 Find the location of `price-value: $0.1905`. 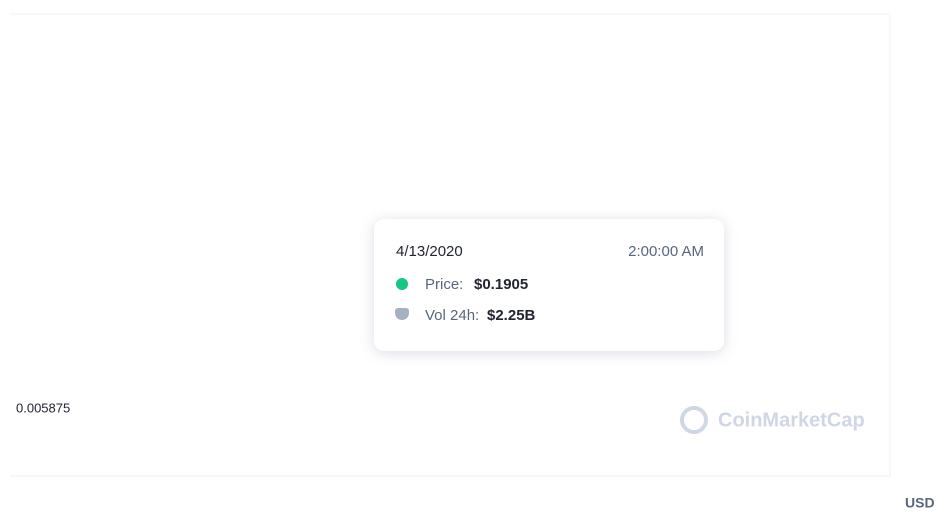

price-value: $0.1905 is located at coordinates (501, 284).